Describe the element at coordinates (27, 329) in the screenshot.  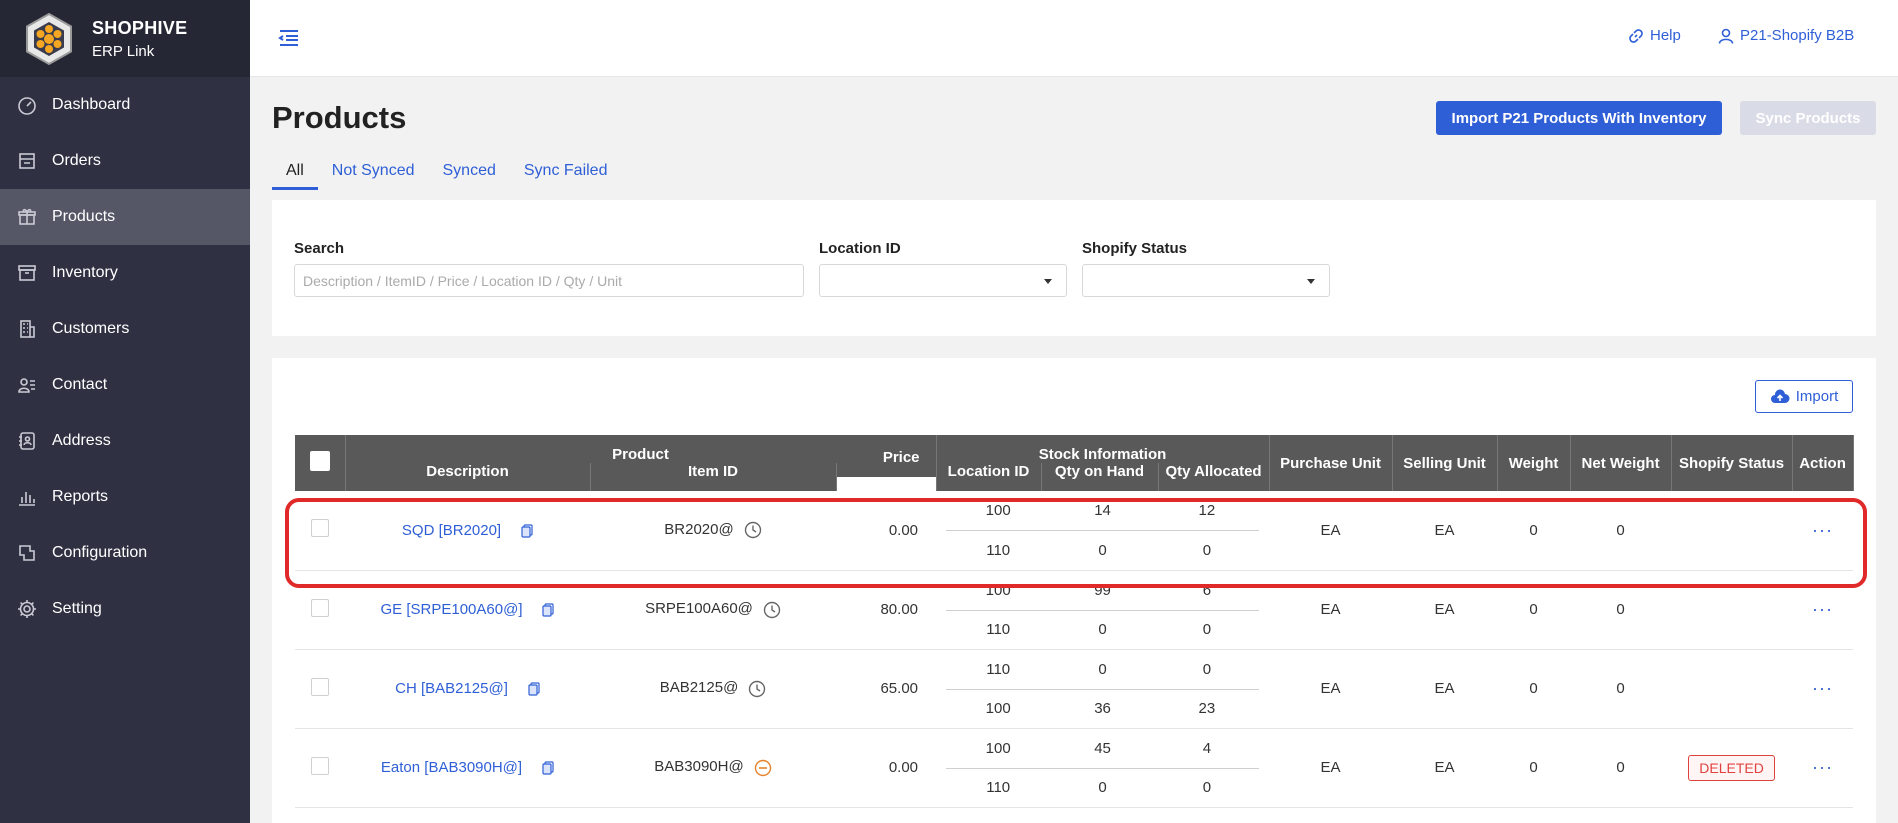
I see `building-icon` at that location.